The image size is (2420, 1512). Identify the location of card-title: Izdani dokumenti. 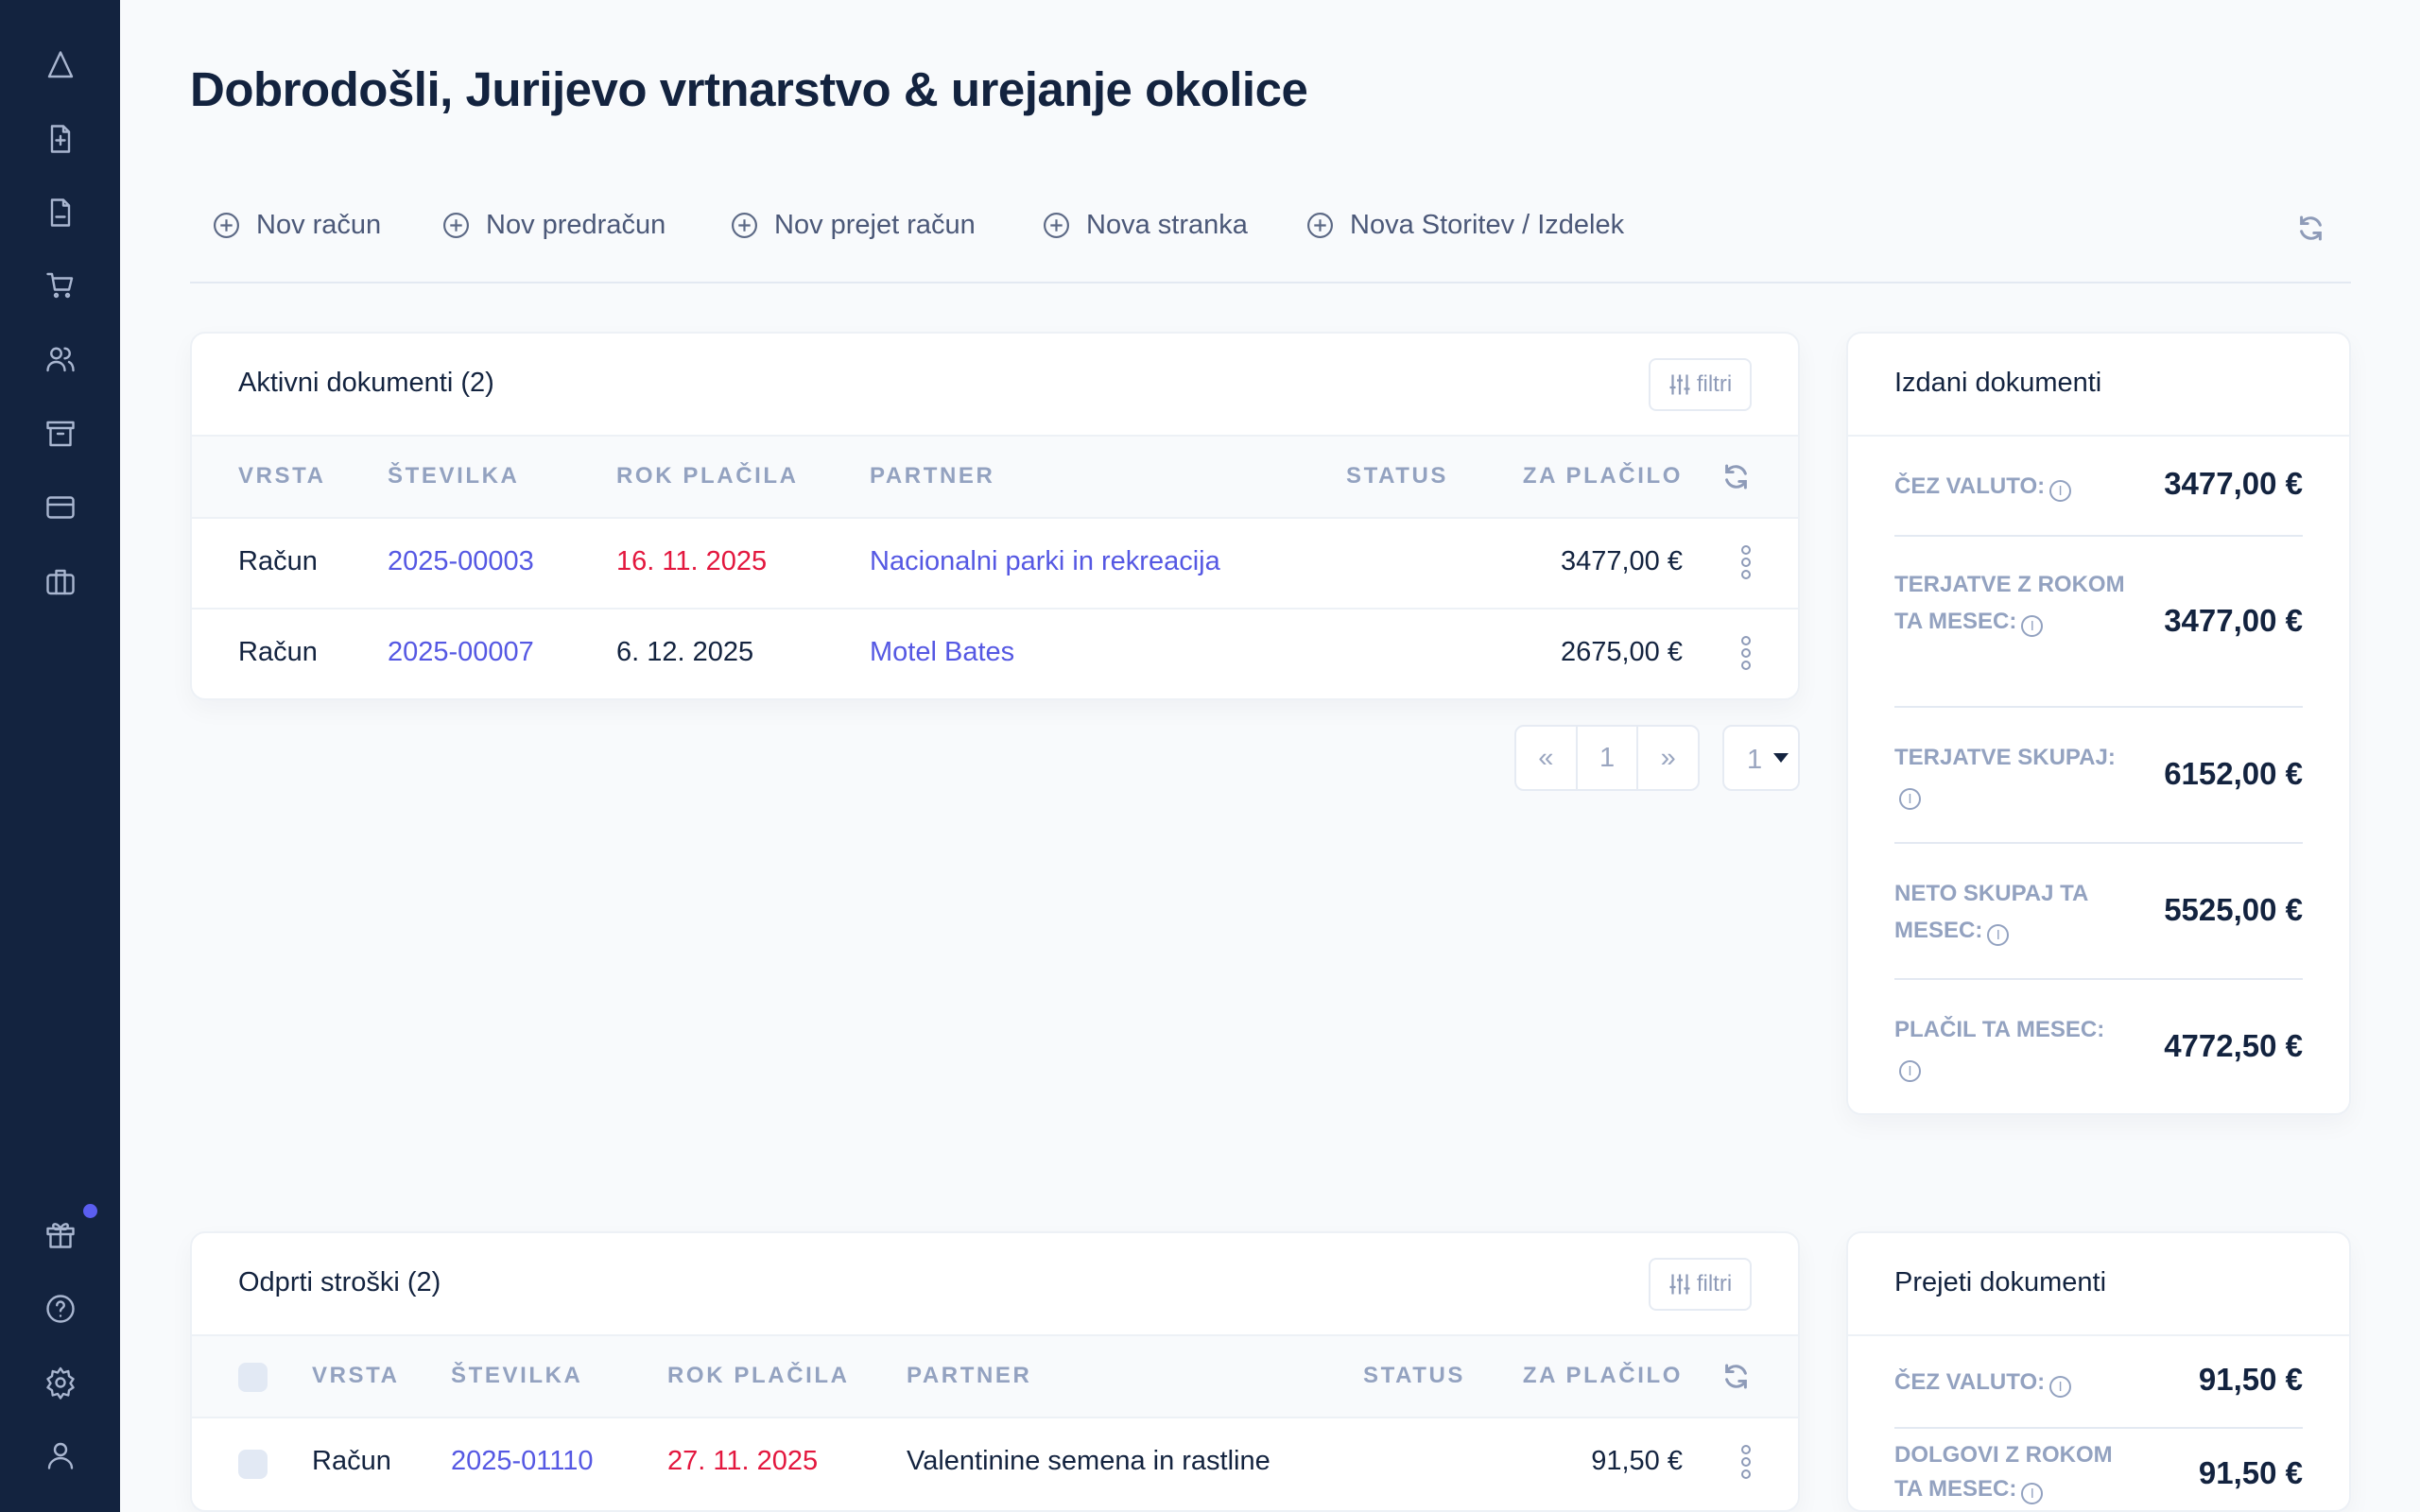
(1998, 383).